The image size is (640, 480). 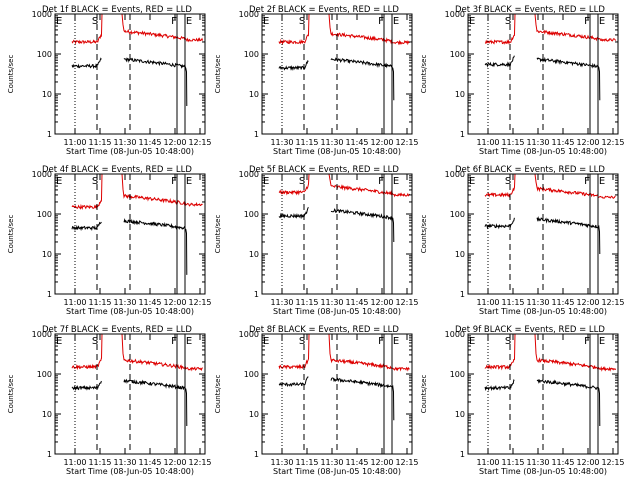 What do you see at coordinates (117, 170) in the screenshot?
I see `panel-title: Det 4f BLACK = Events, RED = LLD` at bounding box center [117, 170].